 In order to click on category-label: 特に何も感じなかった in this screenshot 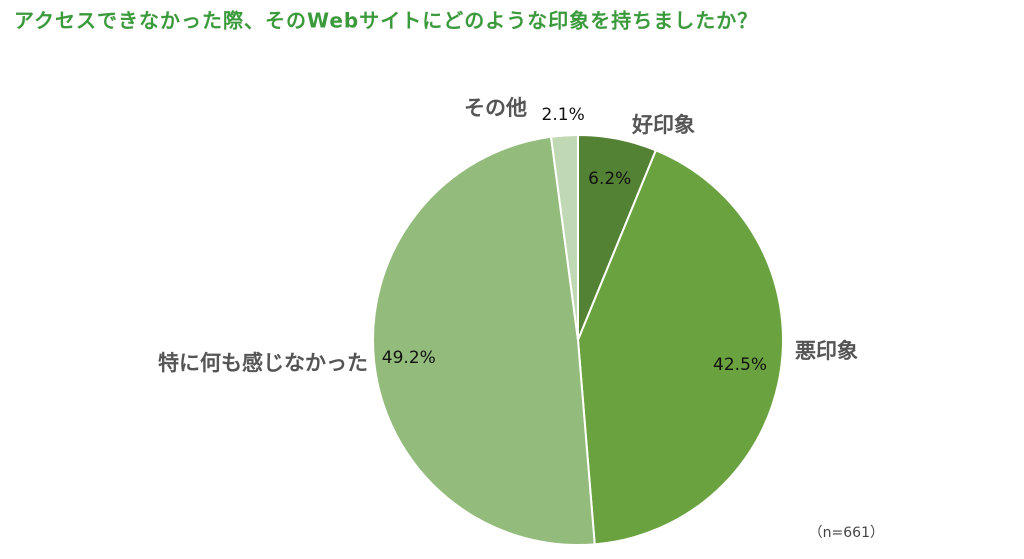, I will do `click(263, 363)`.